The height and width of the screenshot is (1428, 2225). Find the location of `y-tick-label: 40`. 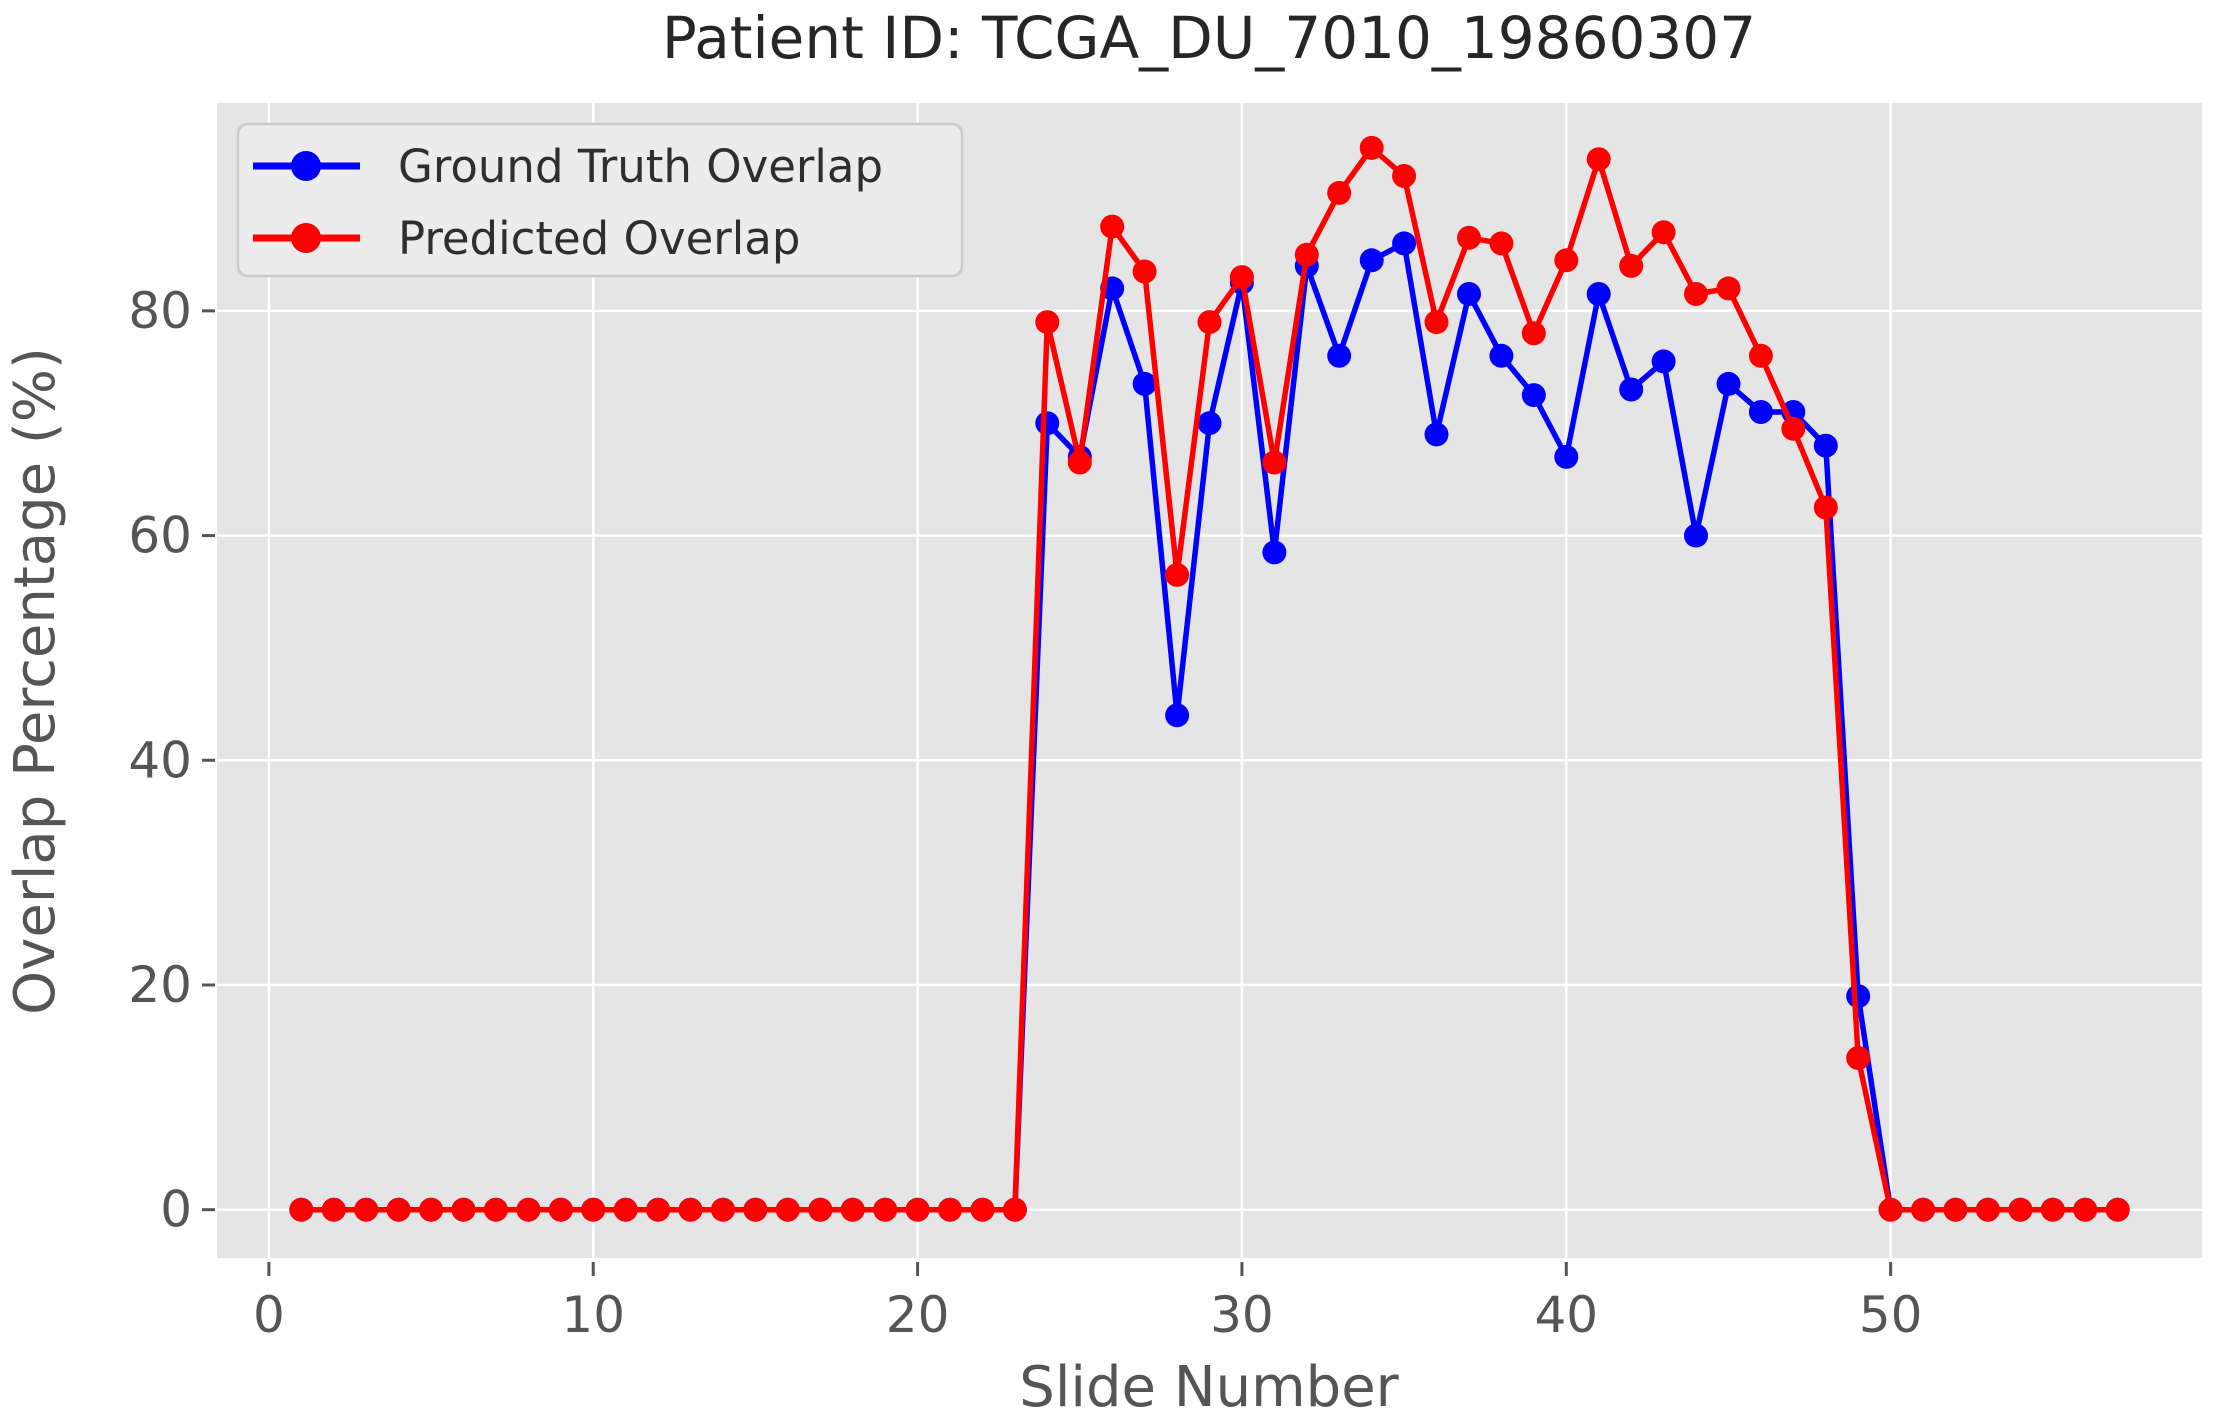

y-tick-label: 40 is located at coordinates (160, 760).